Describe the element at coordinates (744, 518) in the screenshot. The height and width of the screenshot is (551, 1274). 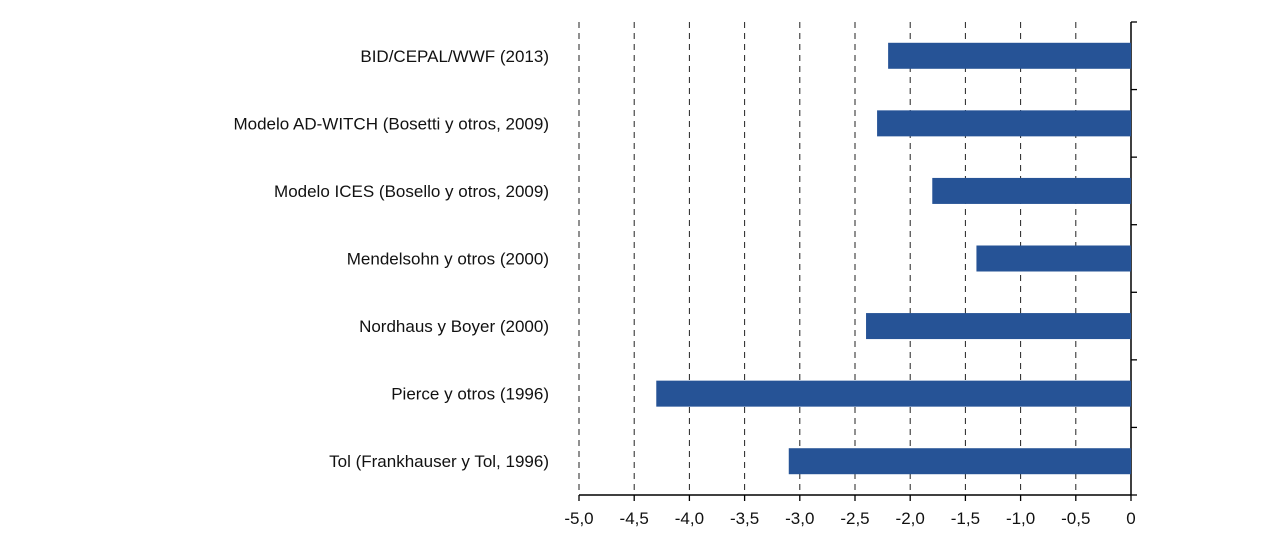
I see `x-tick-label: -3,5` at that location.